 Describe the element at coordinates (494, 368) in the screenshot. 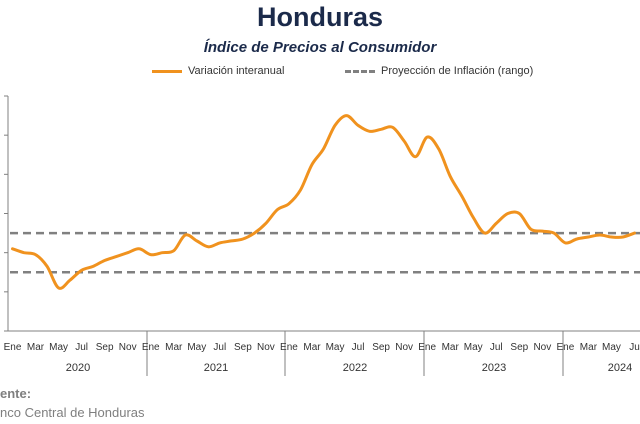

I see `year-label: 2023` at that location.